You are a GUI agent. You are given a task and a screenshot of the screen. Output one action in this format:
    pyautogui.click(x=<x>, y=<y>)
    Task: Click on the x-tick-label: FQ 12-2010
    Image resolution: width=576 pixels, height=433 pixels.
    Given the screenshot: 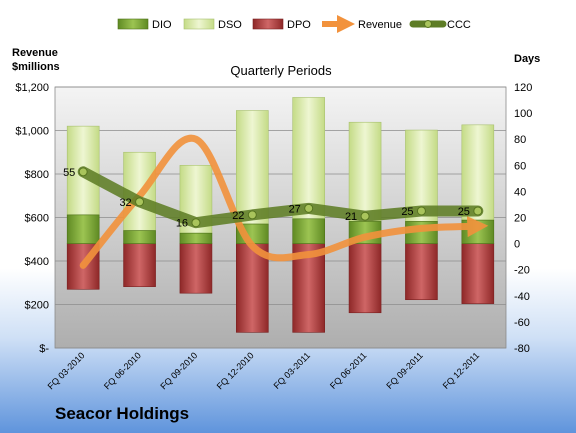 What is the action you would take?
    pyautogui.click(x=235, y=370)
    